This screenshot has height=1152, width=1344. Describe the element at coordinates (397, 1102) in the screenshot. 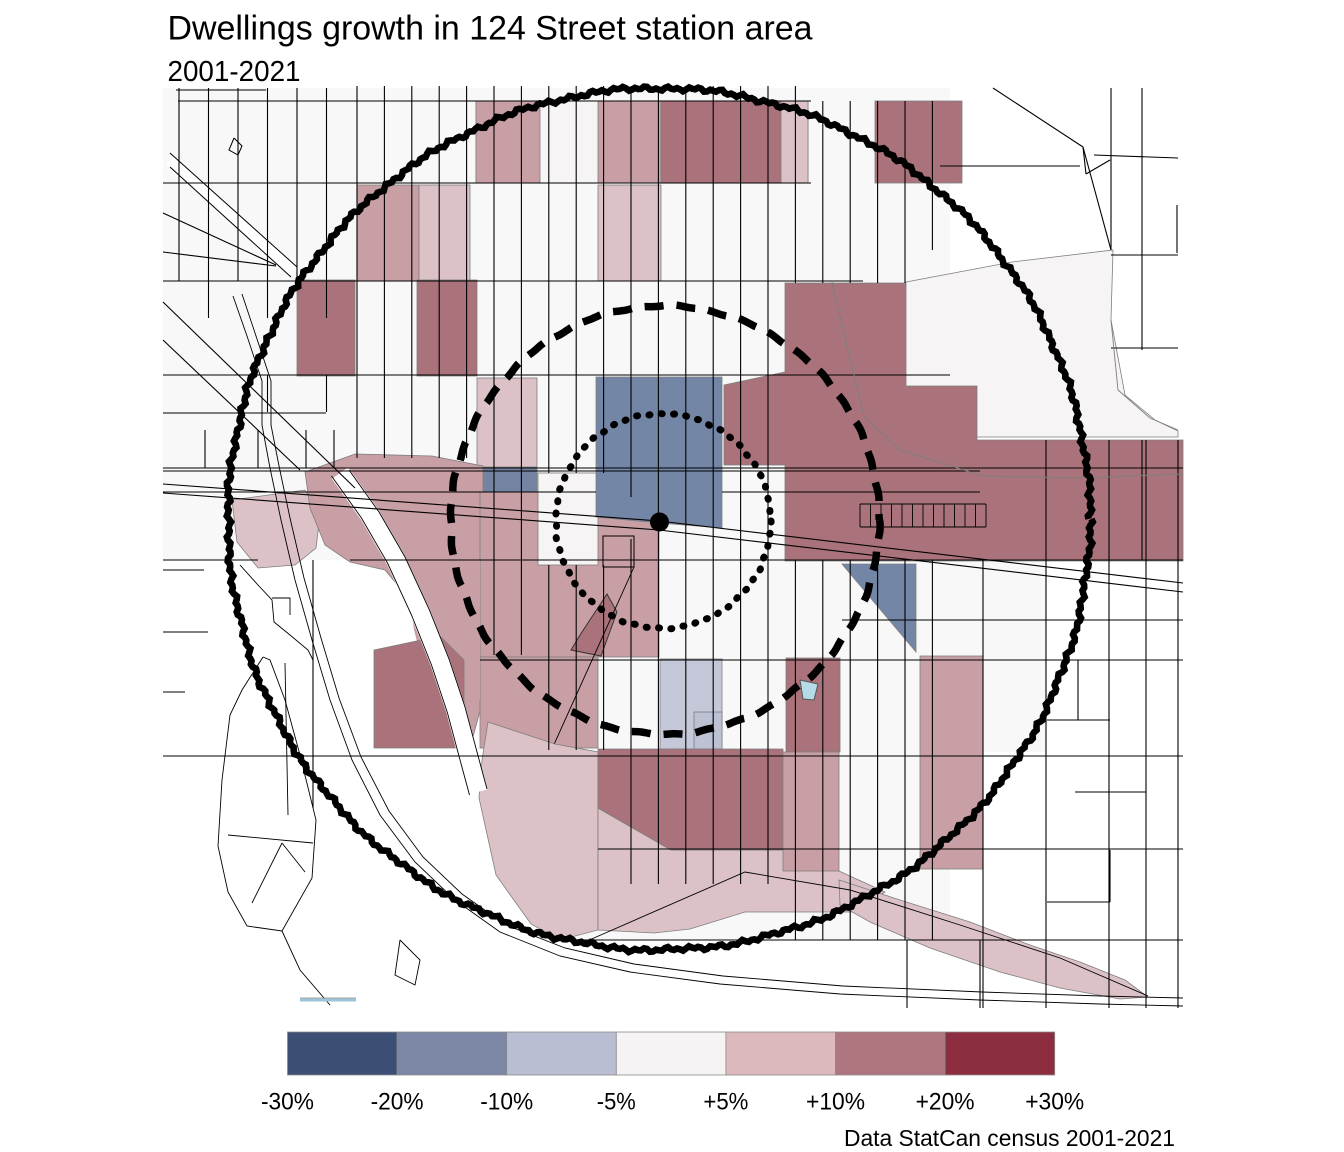

I see `svg-text: -20%` at that location.